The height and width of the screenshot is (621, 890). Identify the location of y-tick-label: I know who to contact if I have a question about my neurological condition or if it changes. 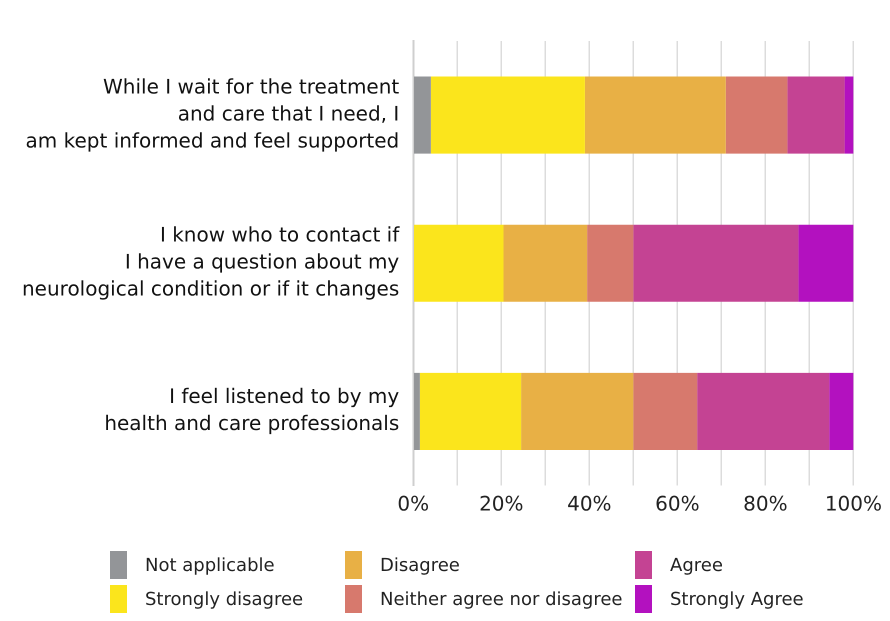
(211, 261).